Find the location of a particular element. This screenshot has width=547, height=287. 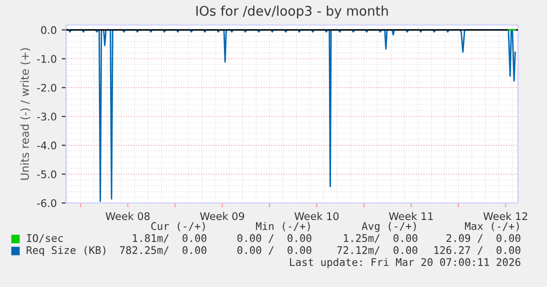

y-tick-label: -5.0 is located at coordinates (46, 174).